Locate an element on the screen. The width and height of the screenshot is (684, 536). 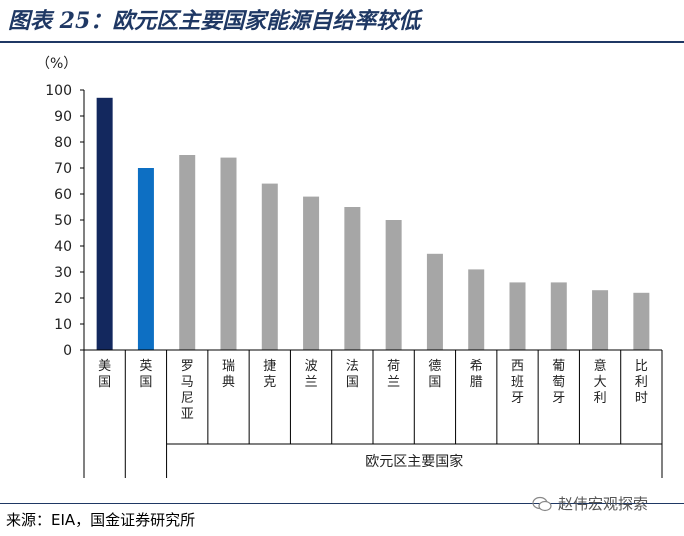
x-tick-label: 波兰 is located at coordinates (311, 374).